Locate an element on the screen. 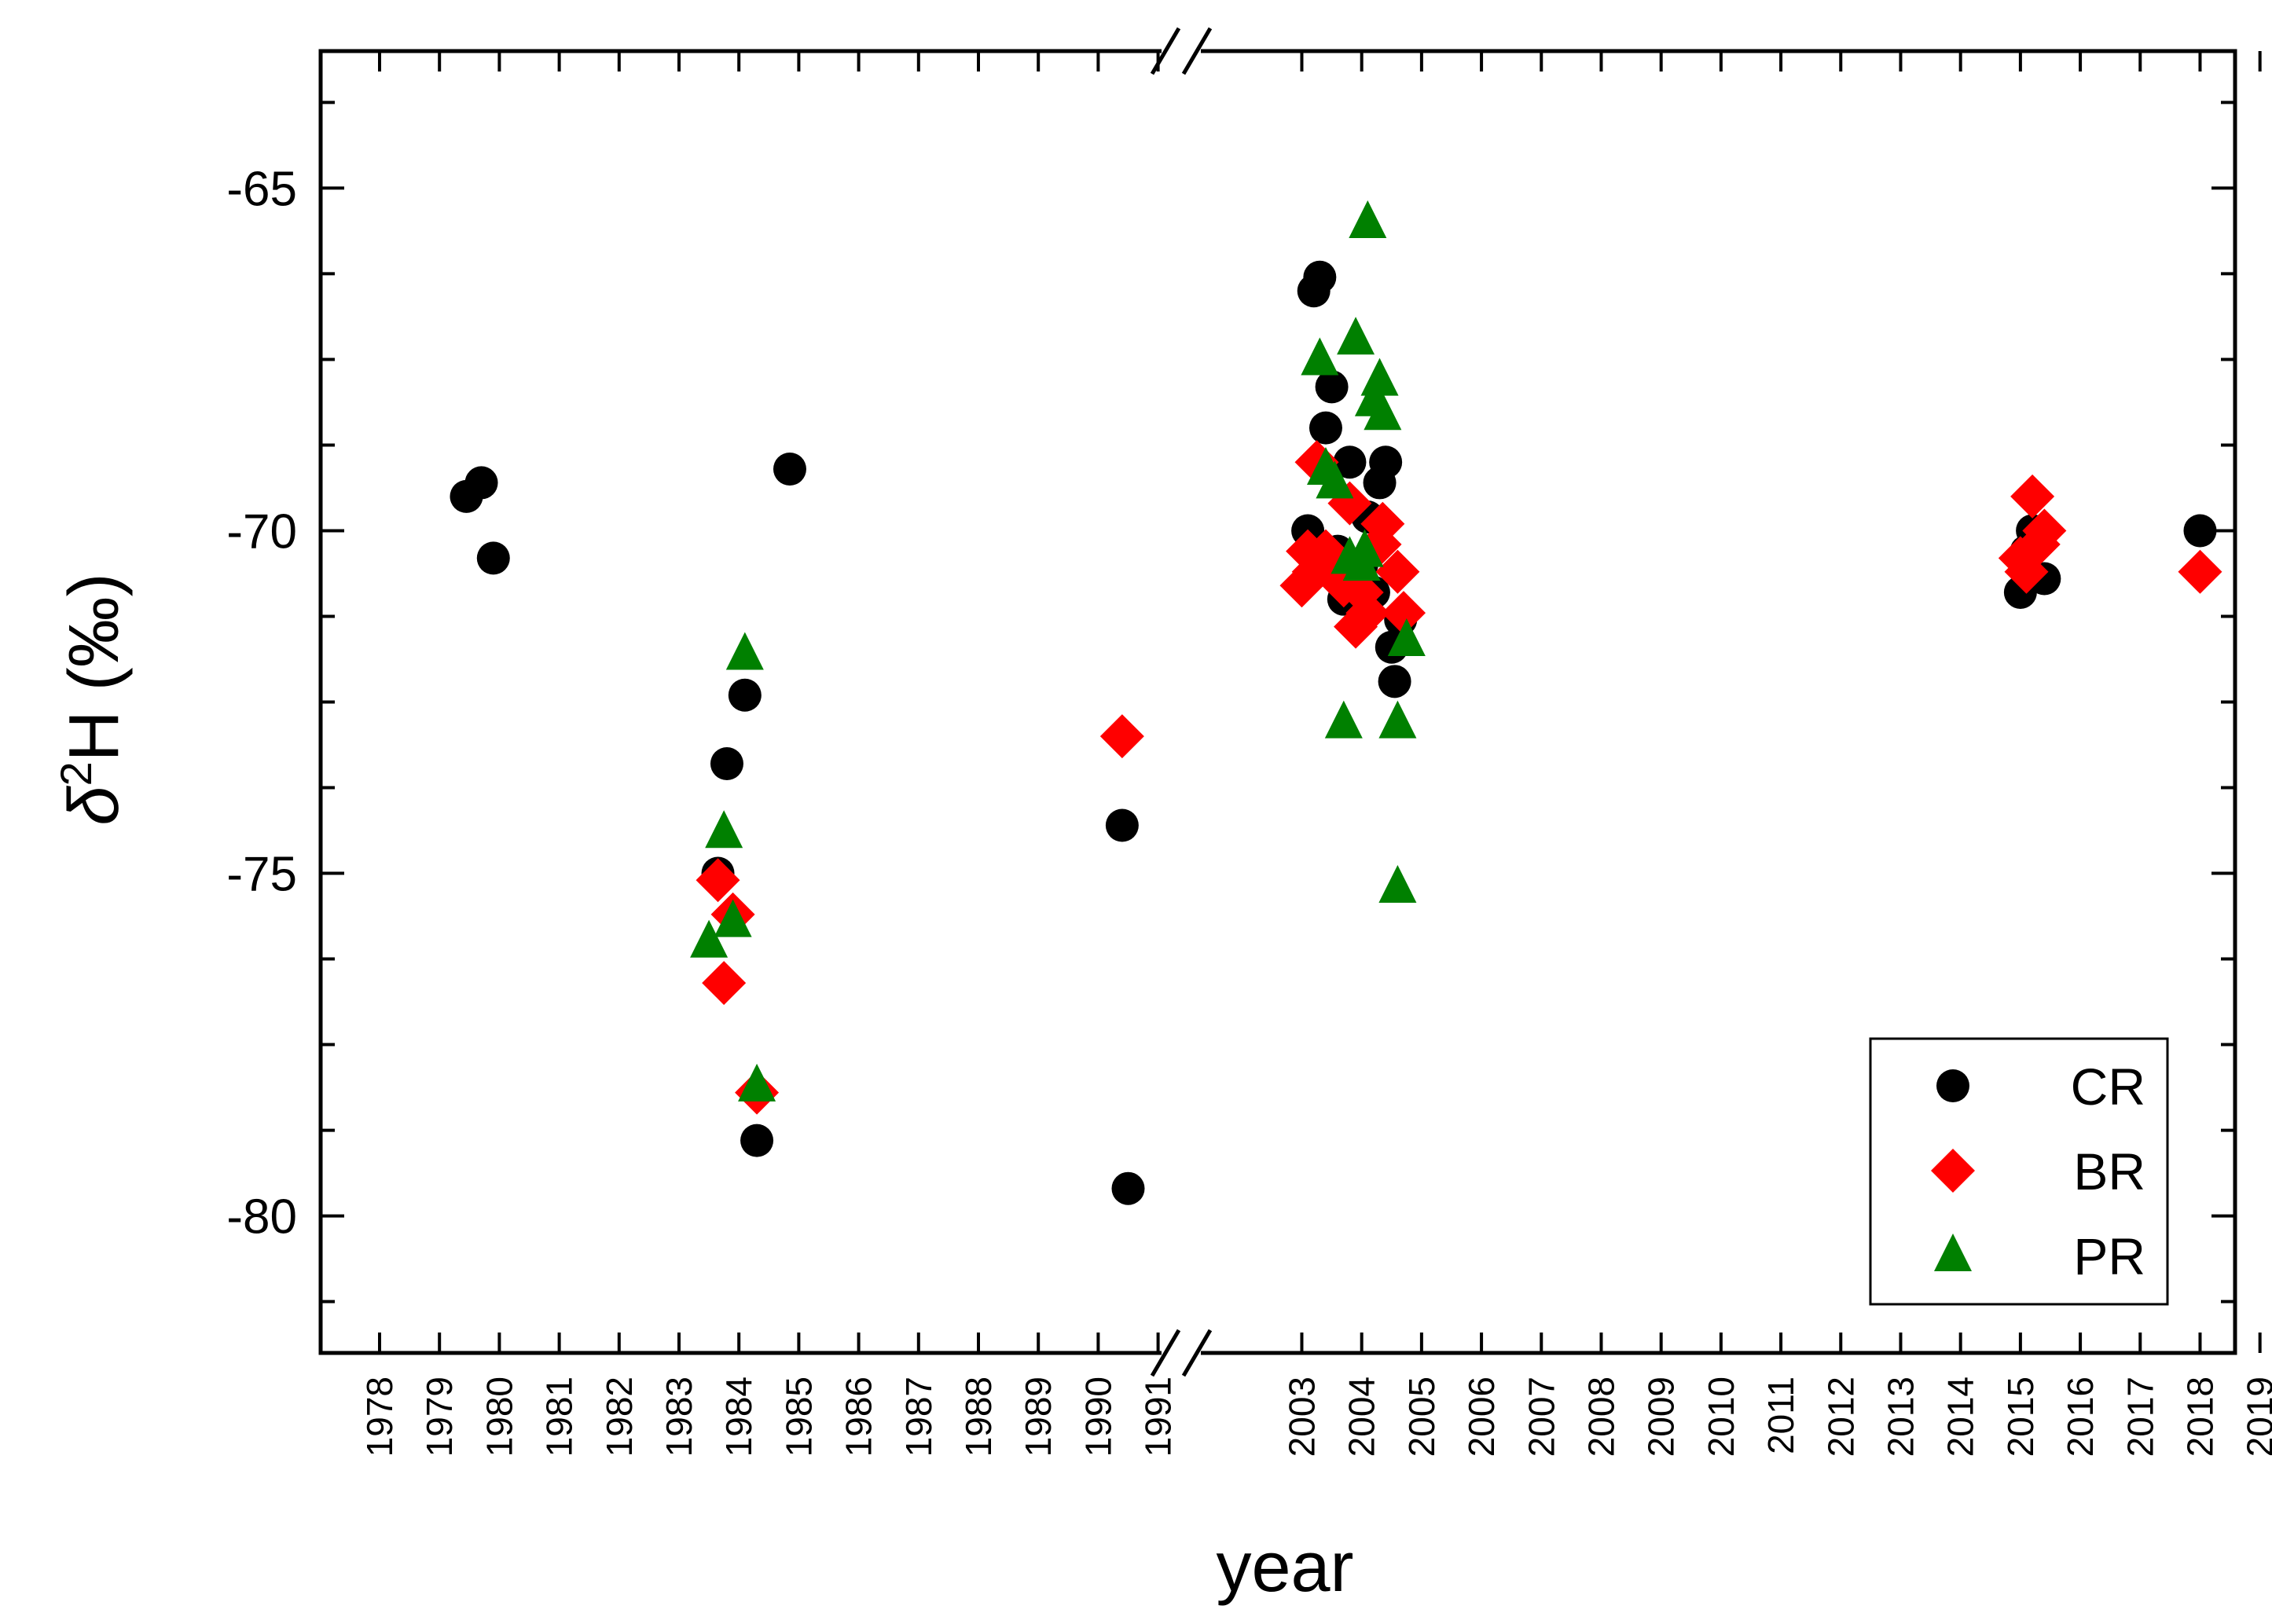  legend-label-pr: PR is located at coordinates (2109, 1256).